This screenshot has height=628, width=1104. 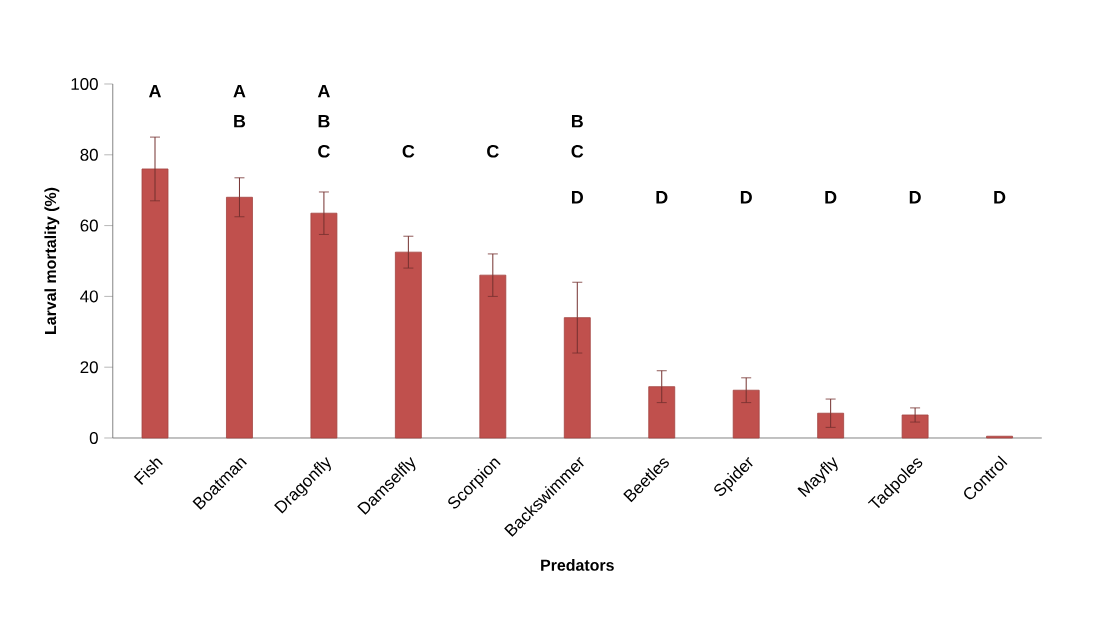 I want to click on y-tick-label: 40, so click(x=89, y=296).